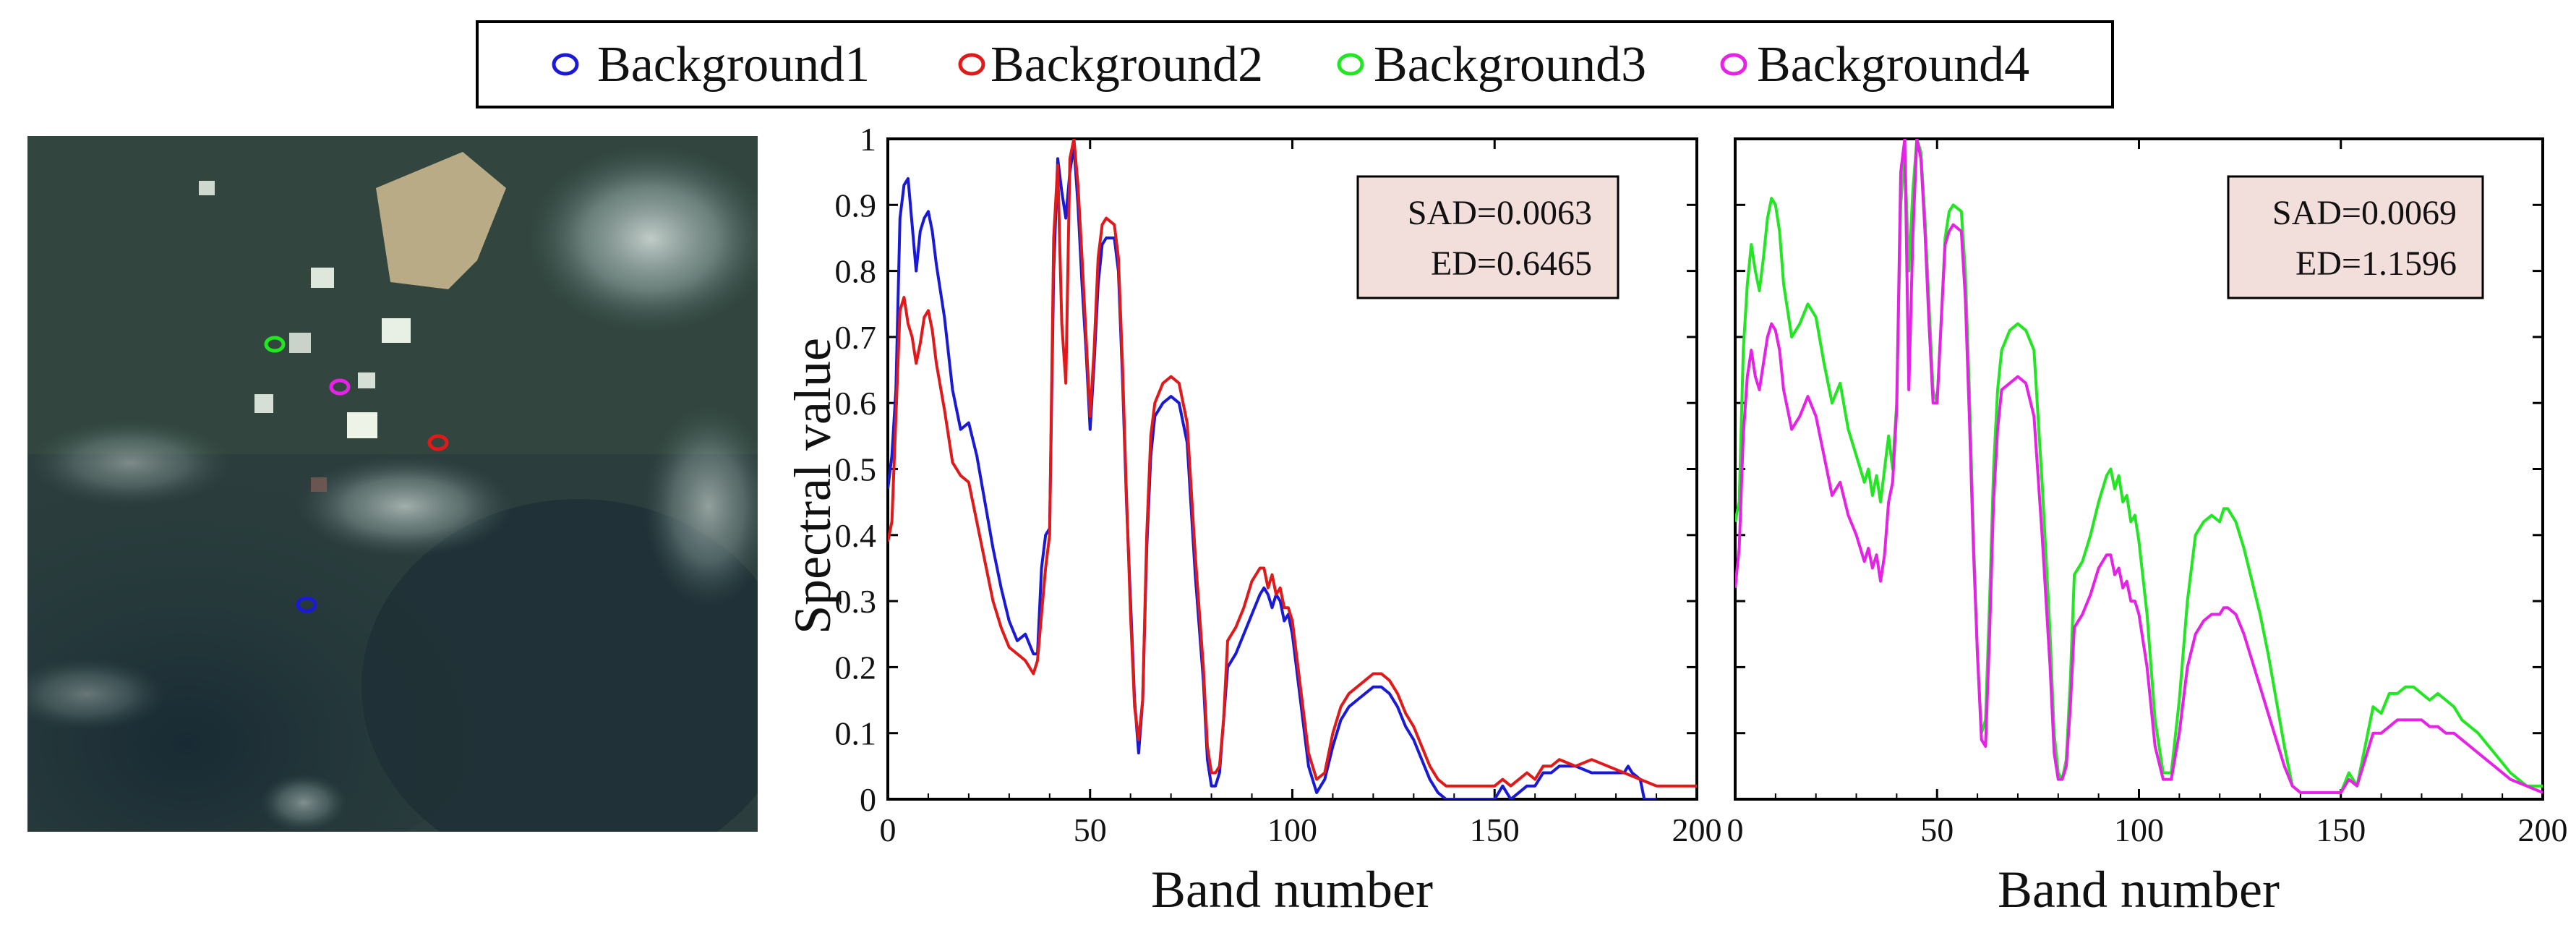 This screenshot has height=933, width=2576. Describe the element at coordinates (868, 139) in the screenshot. I see `chart-a-ytick-label: 1` at that location.